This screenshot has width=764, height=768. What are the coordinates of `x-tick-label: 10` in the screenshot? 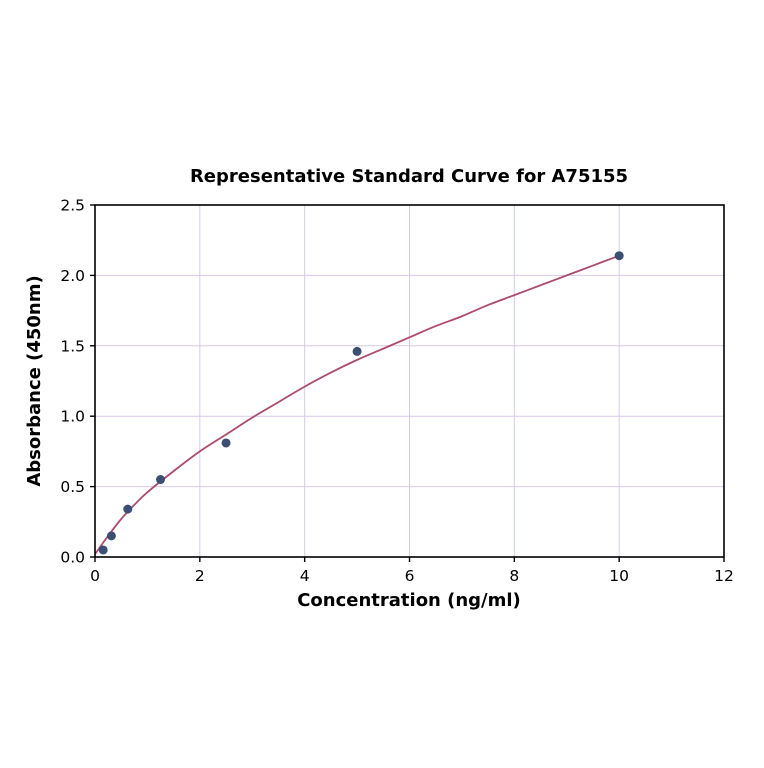 It's located at (619, 576).